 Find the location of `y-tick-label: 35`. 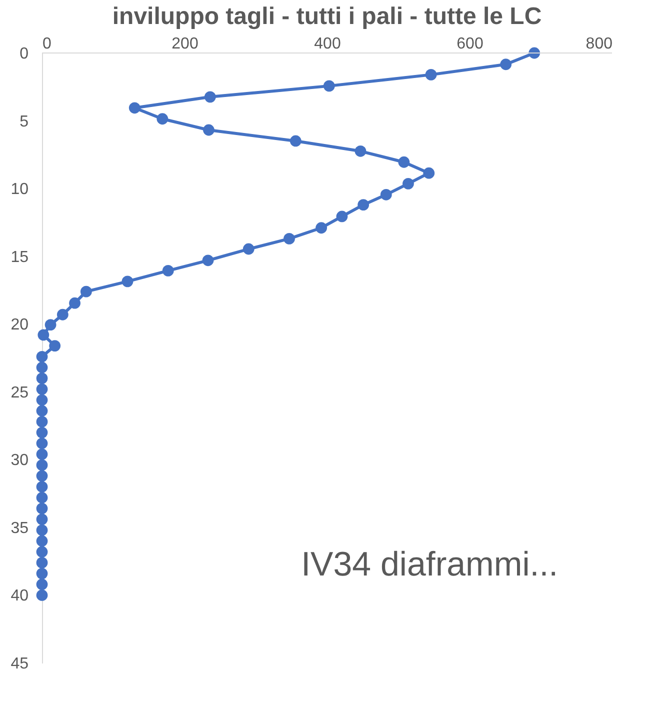

y-tick-label: 35 is located at coordinates (19, 528).